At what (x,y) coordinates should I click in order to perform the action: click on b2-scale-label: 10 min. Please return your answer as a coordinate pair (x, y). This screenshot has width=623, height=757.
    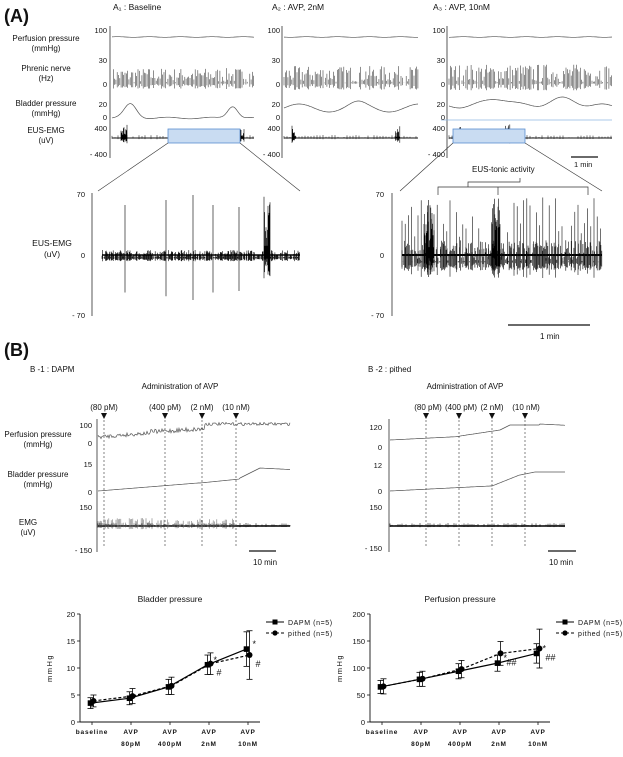
    Looking at the image, I should click on (561, 562).